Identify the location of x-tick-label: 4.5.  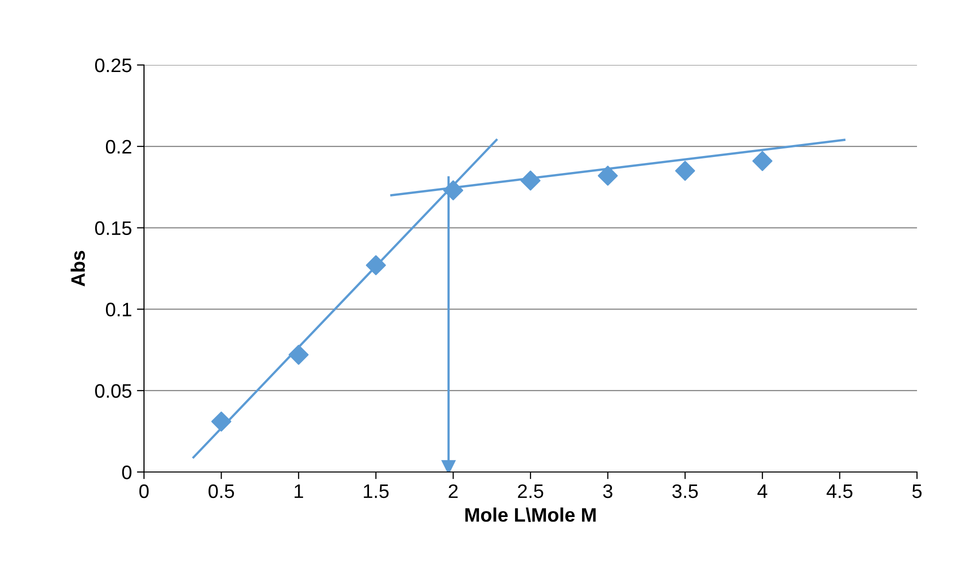
(839, 491).